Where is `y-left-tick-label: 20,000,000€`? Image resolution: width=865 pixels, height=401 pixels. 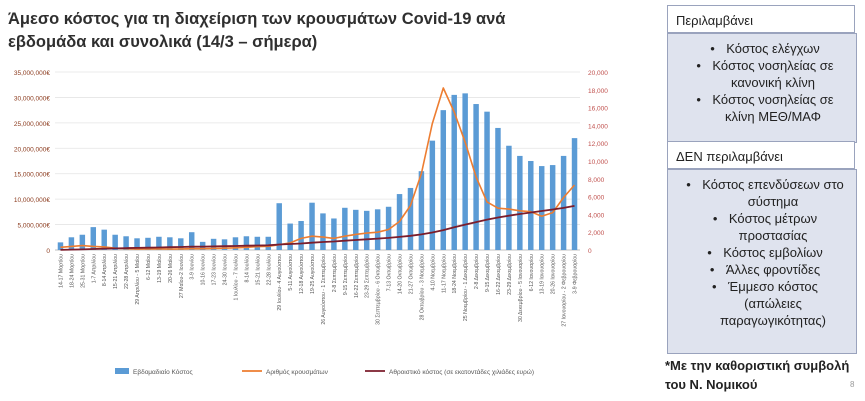
y-left-tick-label: 20,000,000€ is located at coordinates (32, 149).